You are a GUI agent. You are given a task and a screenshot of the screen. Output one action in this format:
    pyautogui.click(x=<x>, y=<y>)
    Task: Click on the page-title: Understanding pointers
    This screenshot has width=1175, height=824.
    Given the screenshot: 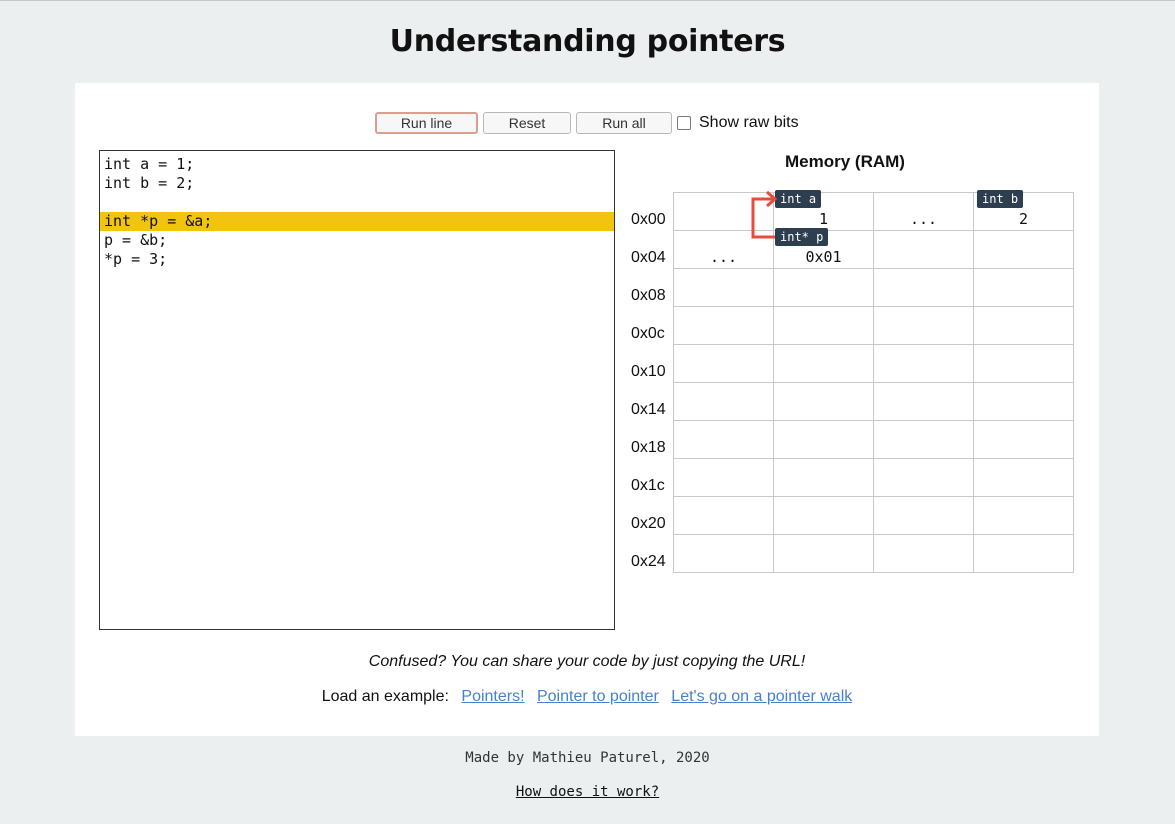 What is the action you would take?
    pyautogui.click(x=587, y=41)
    